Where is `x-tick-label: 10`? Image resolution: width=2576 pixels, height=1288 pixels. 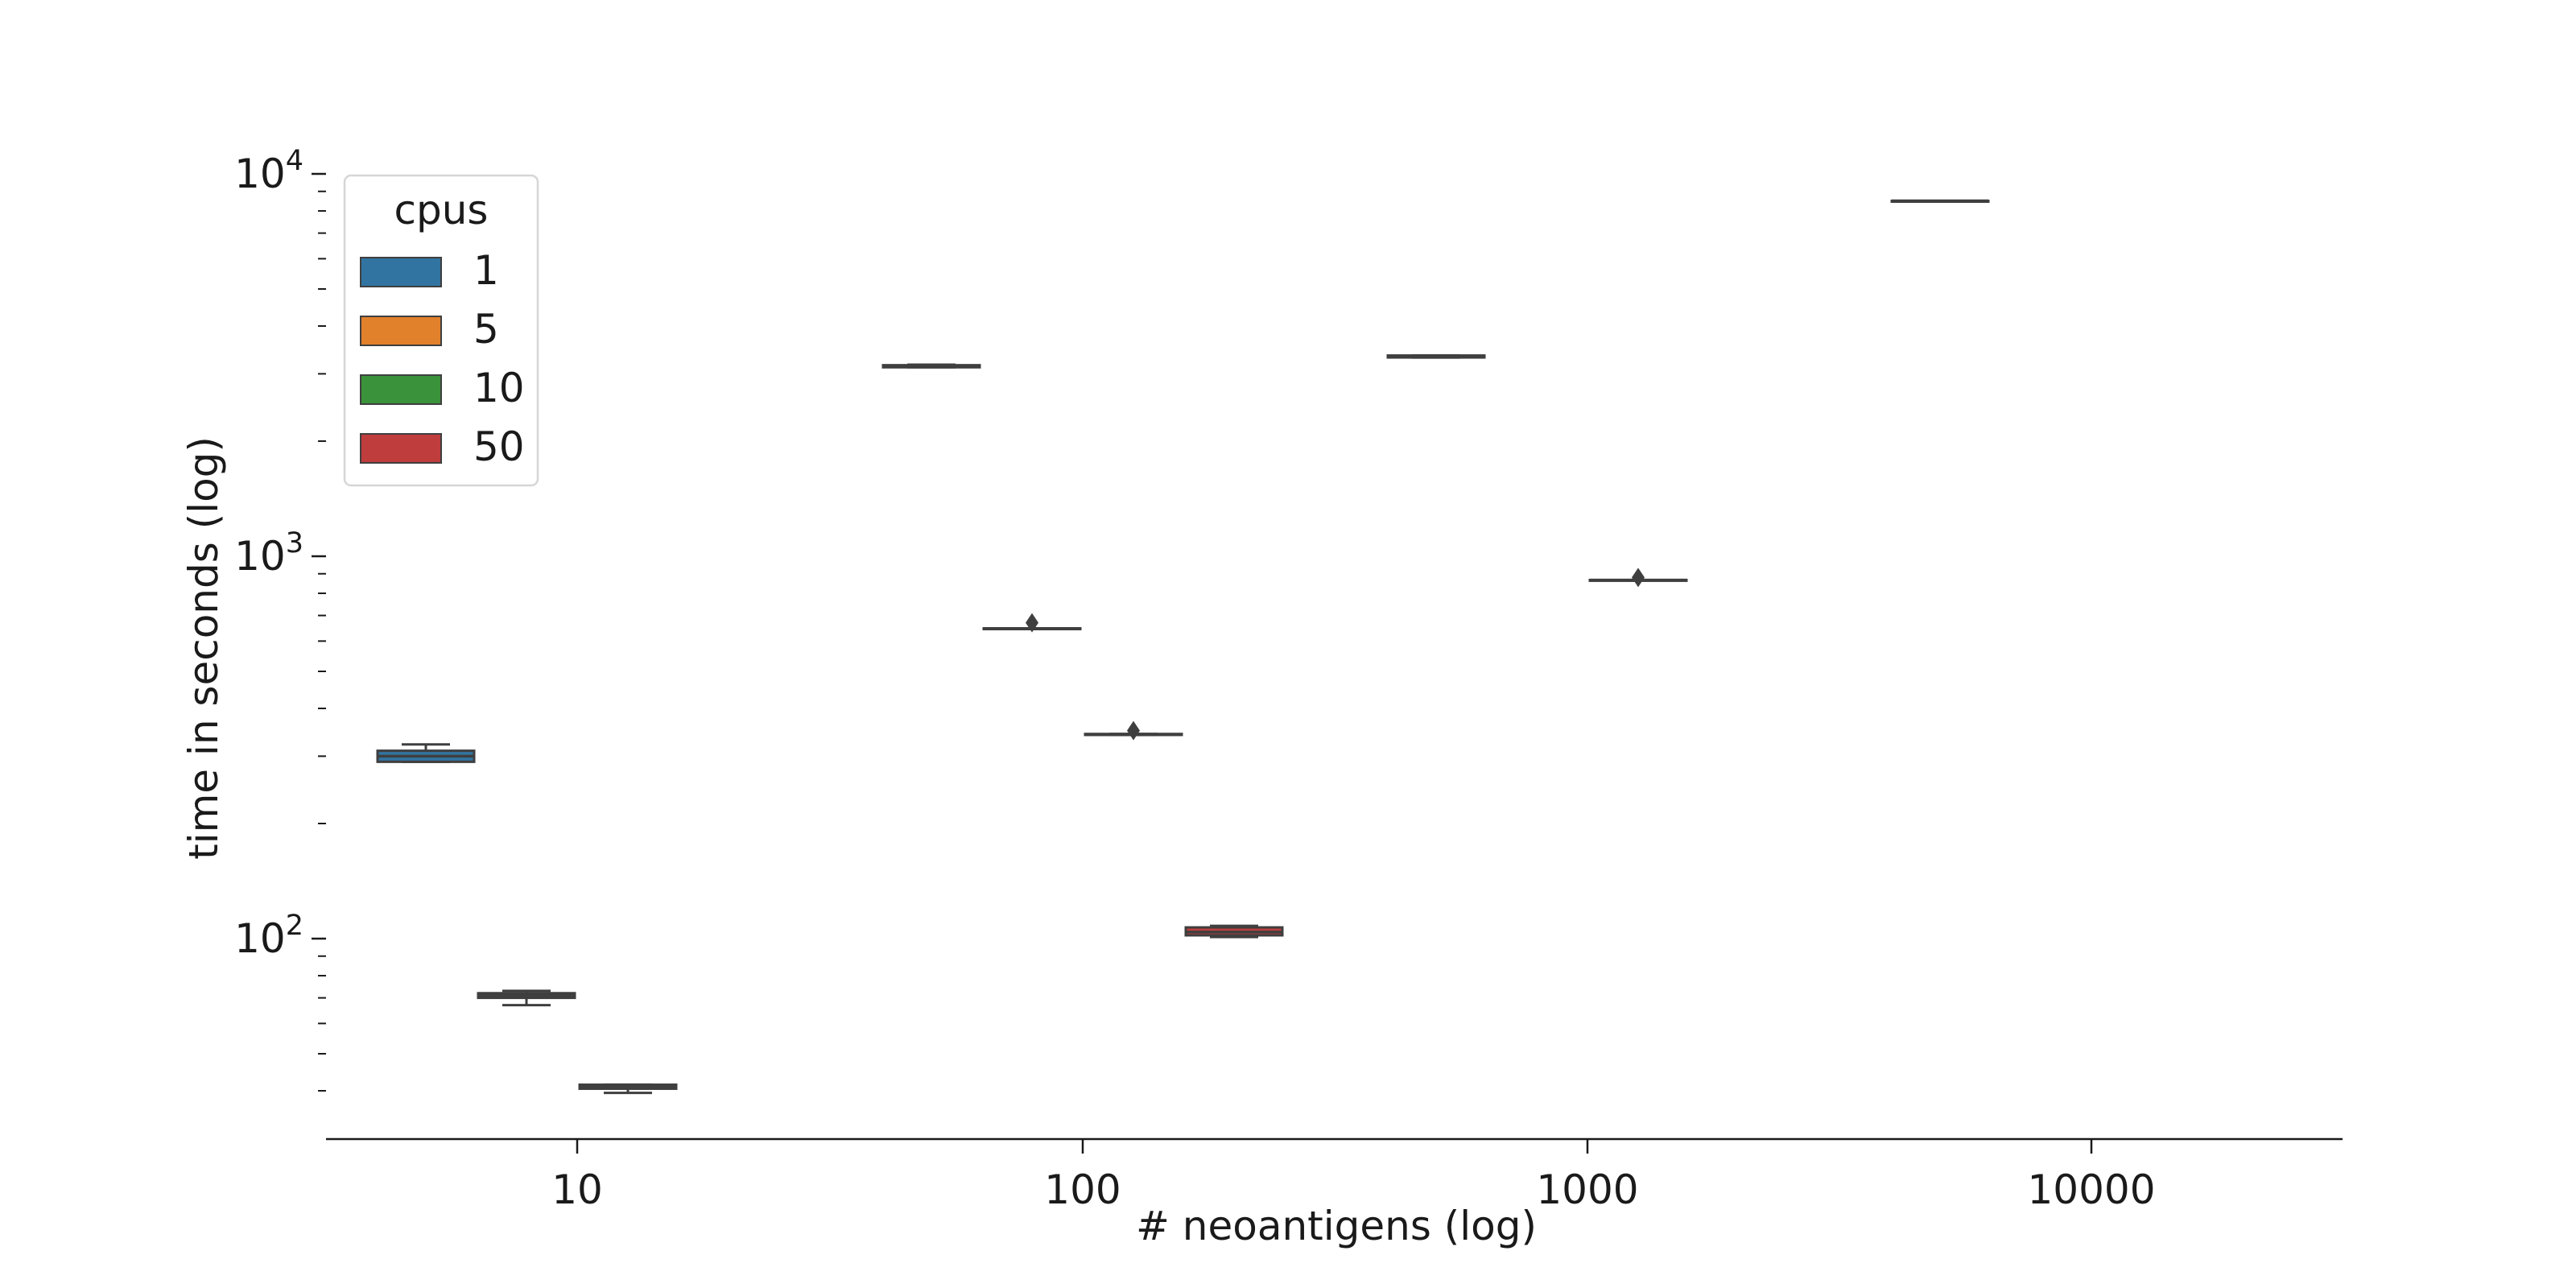
x-tick-label: 10 is located at coordinates (577, 1189).